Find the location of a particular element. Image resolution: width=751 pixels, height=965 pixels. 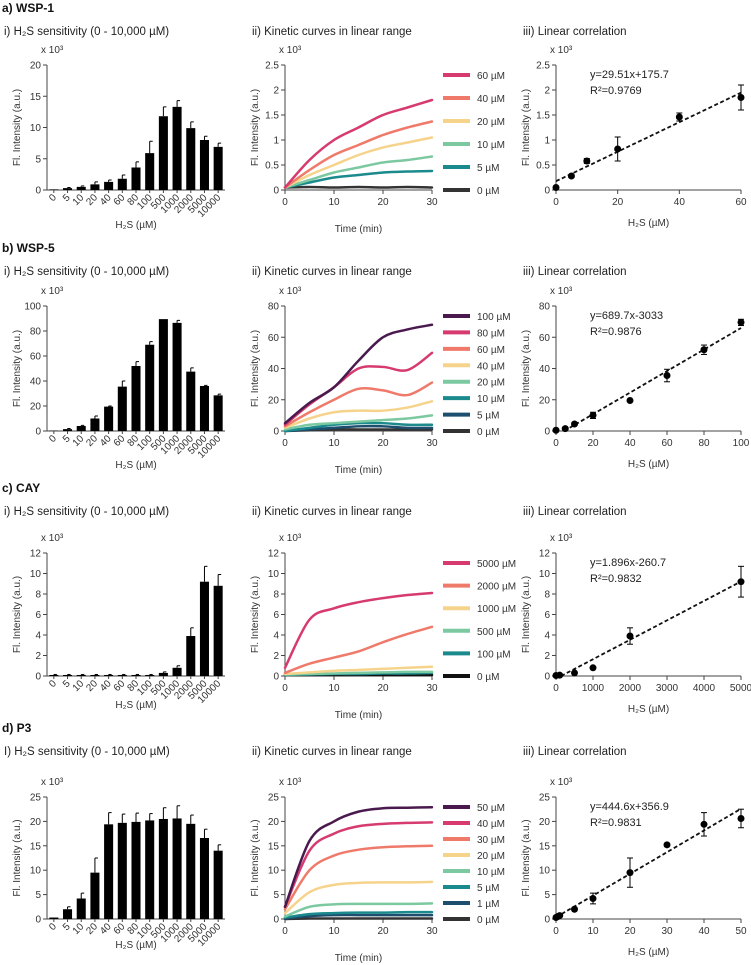

x-tick-label: 0 is located at coordinates (53, 198).